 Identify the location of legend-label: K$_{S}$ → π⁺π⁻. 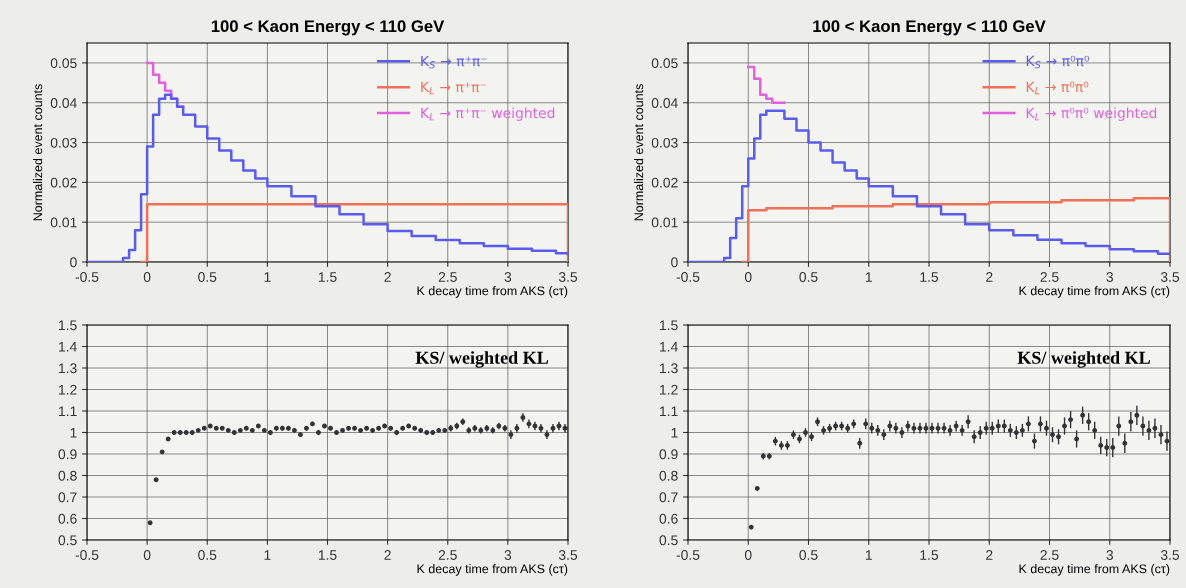
(454, 62).